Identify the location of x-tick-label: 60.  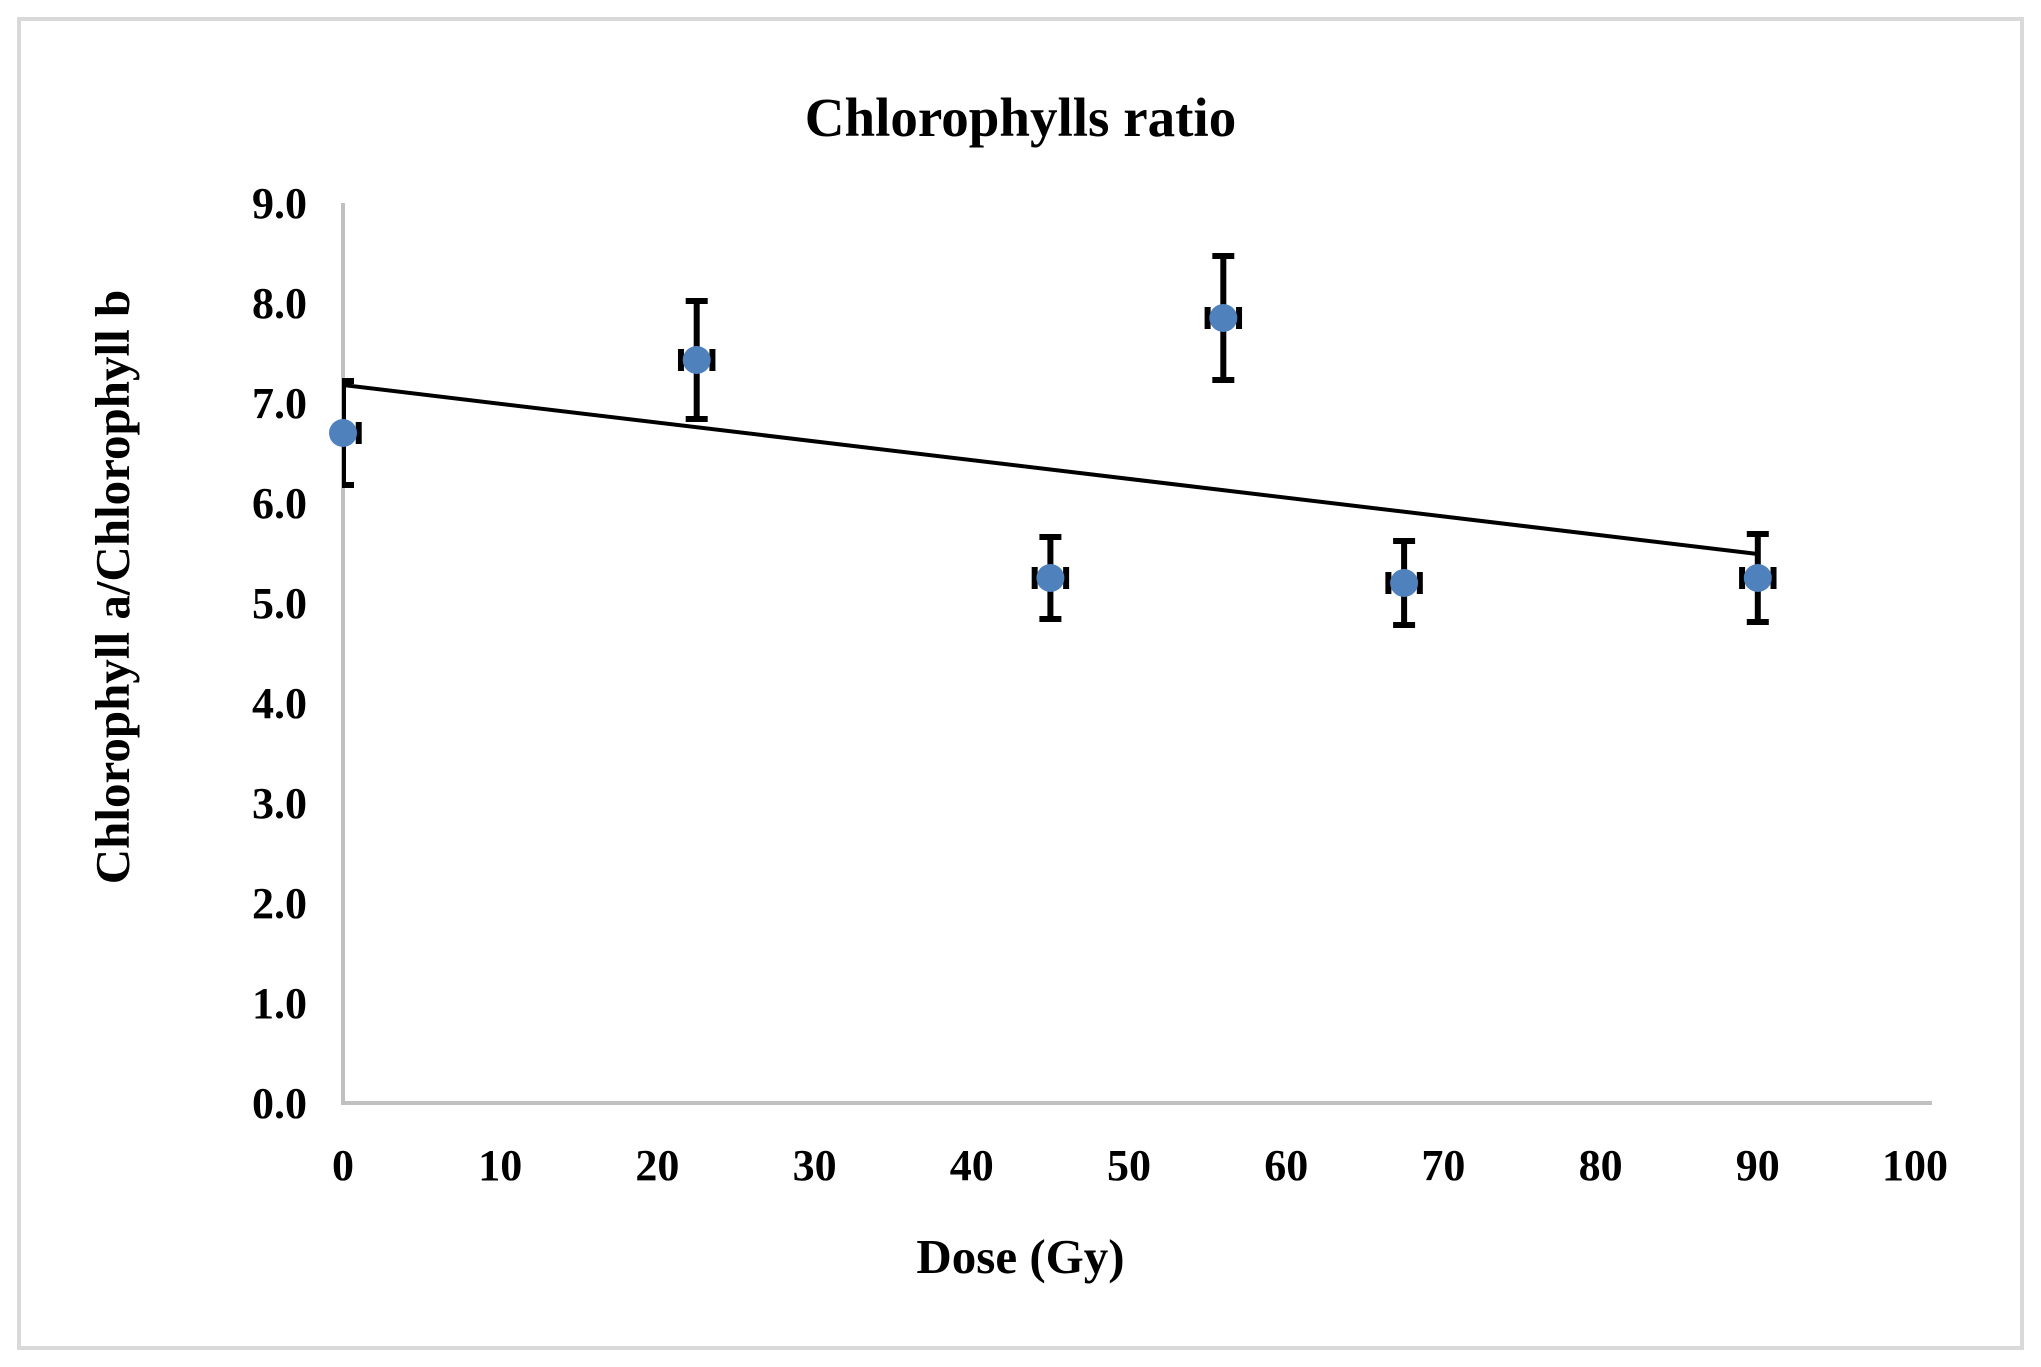
(1286, 1165).